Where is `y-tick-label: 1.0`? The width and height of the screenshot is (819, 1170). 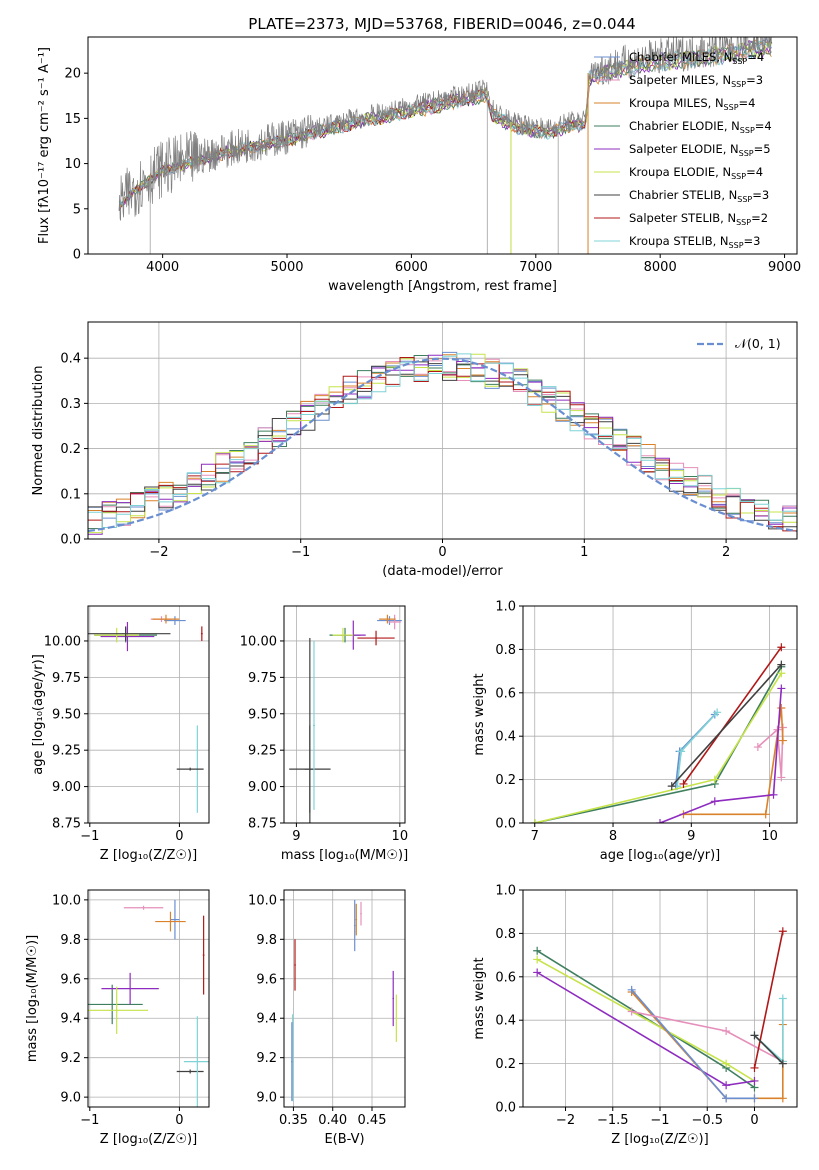
y-tick-label: 1.0 is located at coordinates (505, 607).